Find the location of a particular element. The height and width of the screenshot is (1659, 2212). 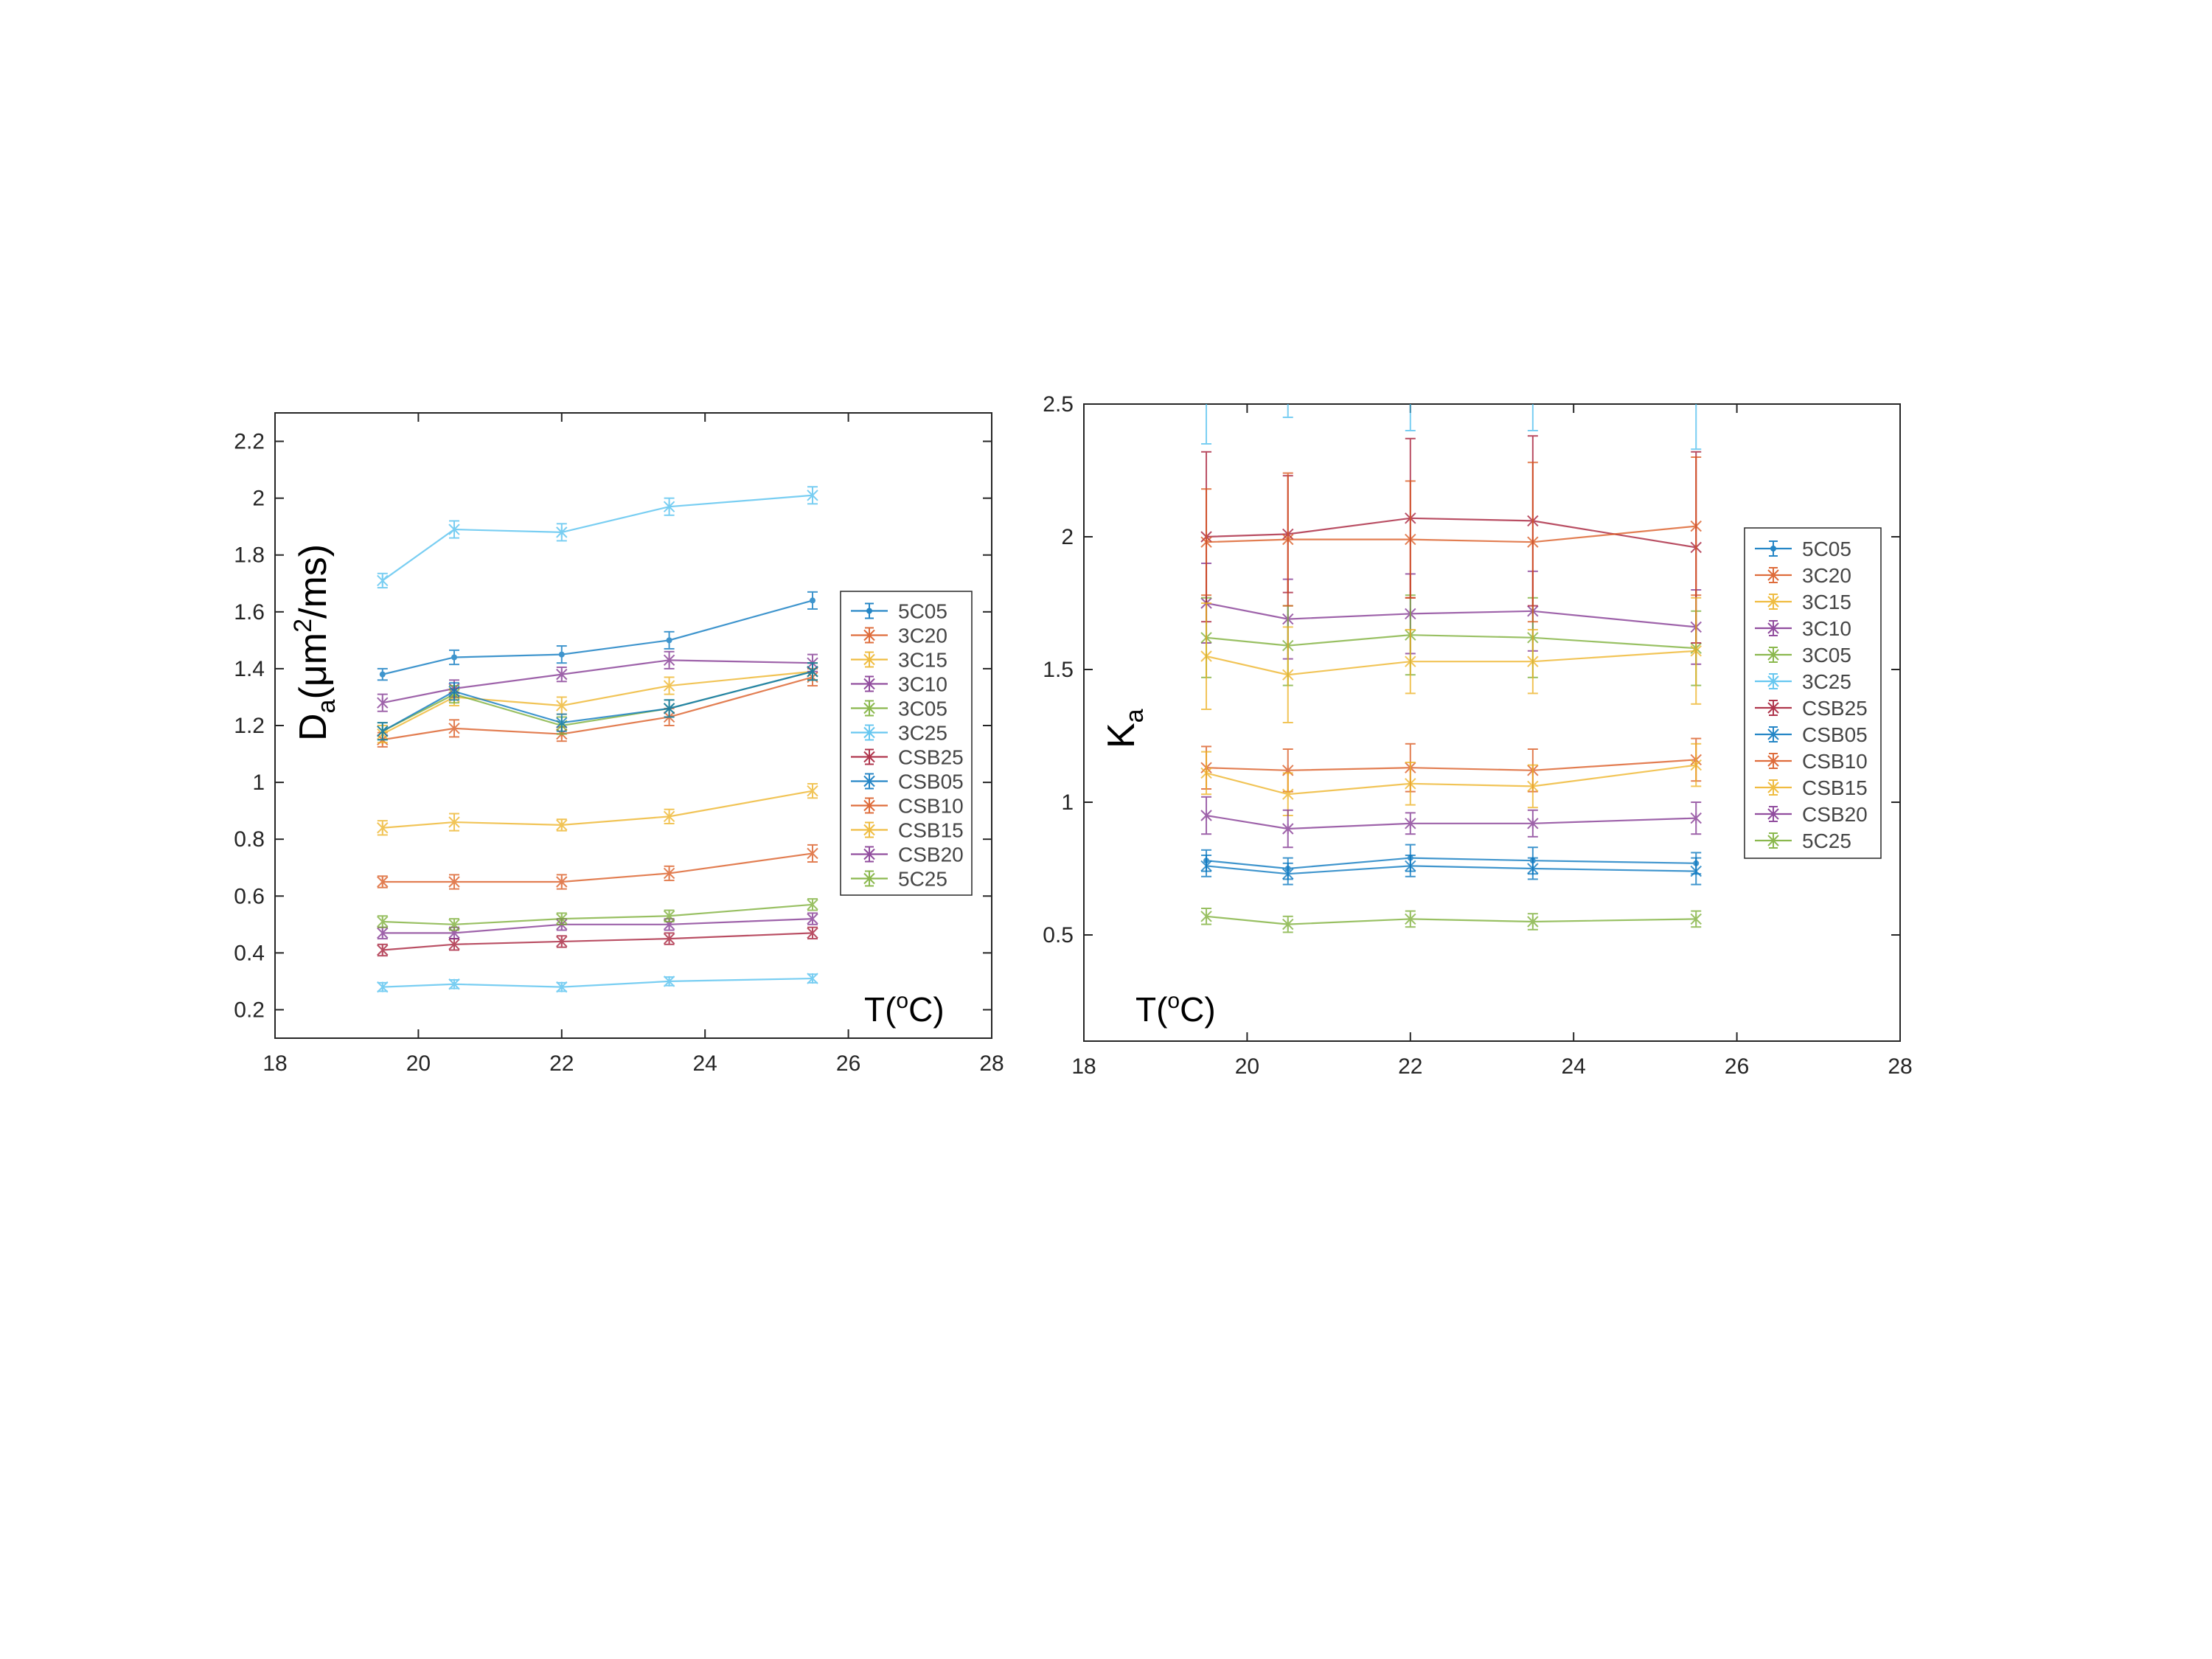

y-axis-title: Da(μm2/ms) is located at coordinates (315, 642).